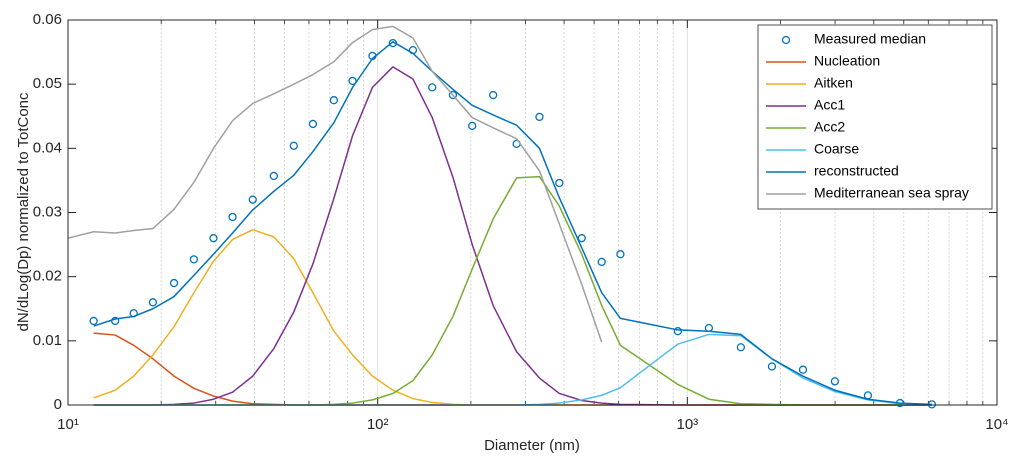 The image size is (1022, 461). Describe the element at coordinates (378, 424) in the screenshot. I see `x-tick-label: 10²` at that location.